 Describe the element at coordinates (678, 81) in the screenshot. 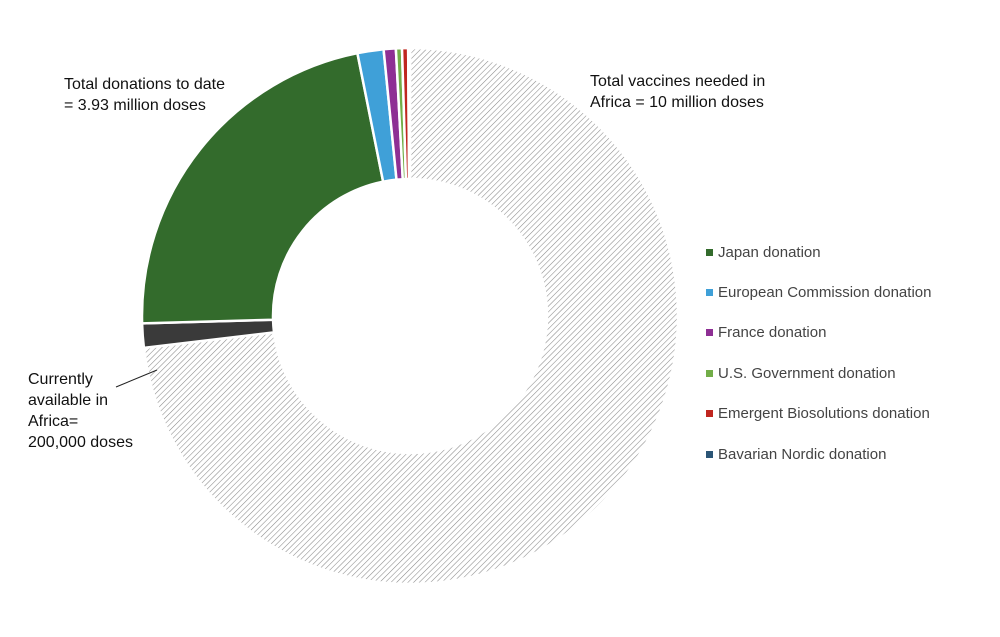

I see `annotation-total-needed-line-1: Total vaccines needed in` at that location.